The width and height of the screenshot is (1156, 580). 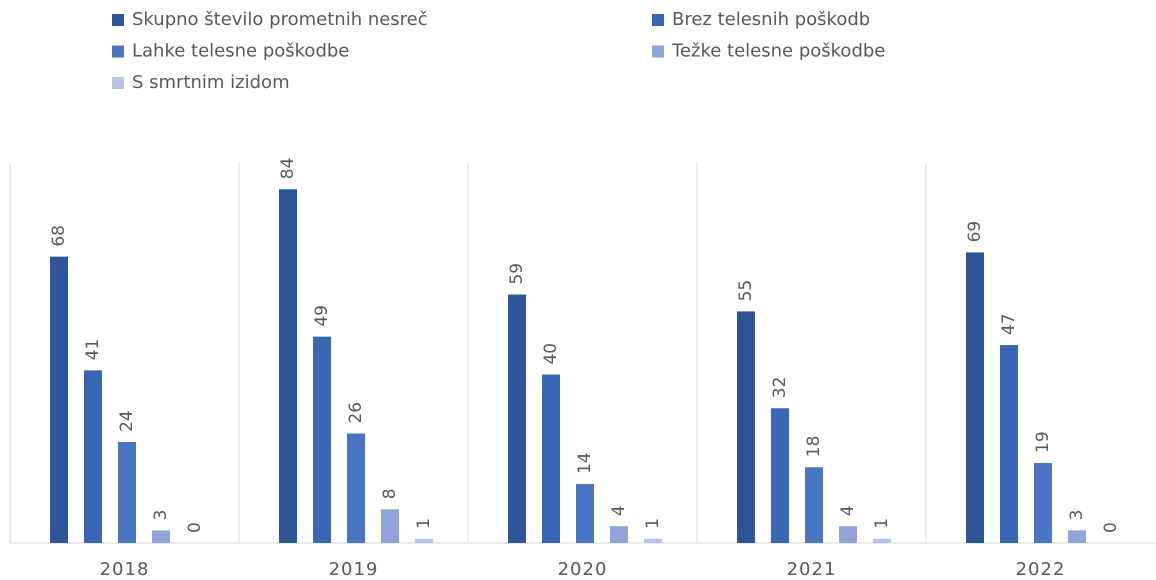 What do you see at coordinates (211, 82) in the screenshot?
I see `legend-label: S smrtnim izidom` at bounding box center [211, 82].